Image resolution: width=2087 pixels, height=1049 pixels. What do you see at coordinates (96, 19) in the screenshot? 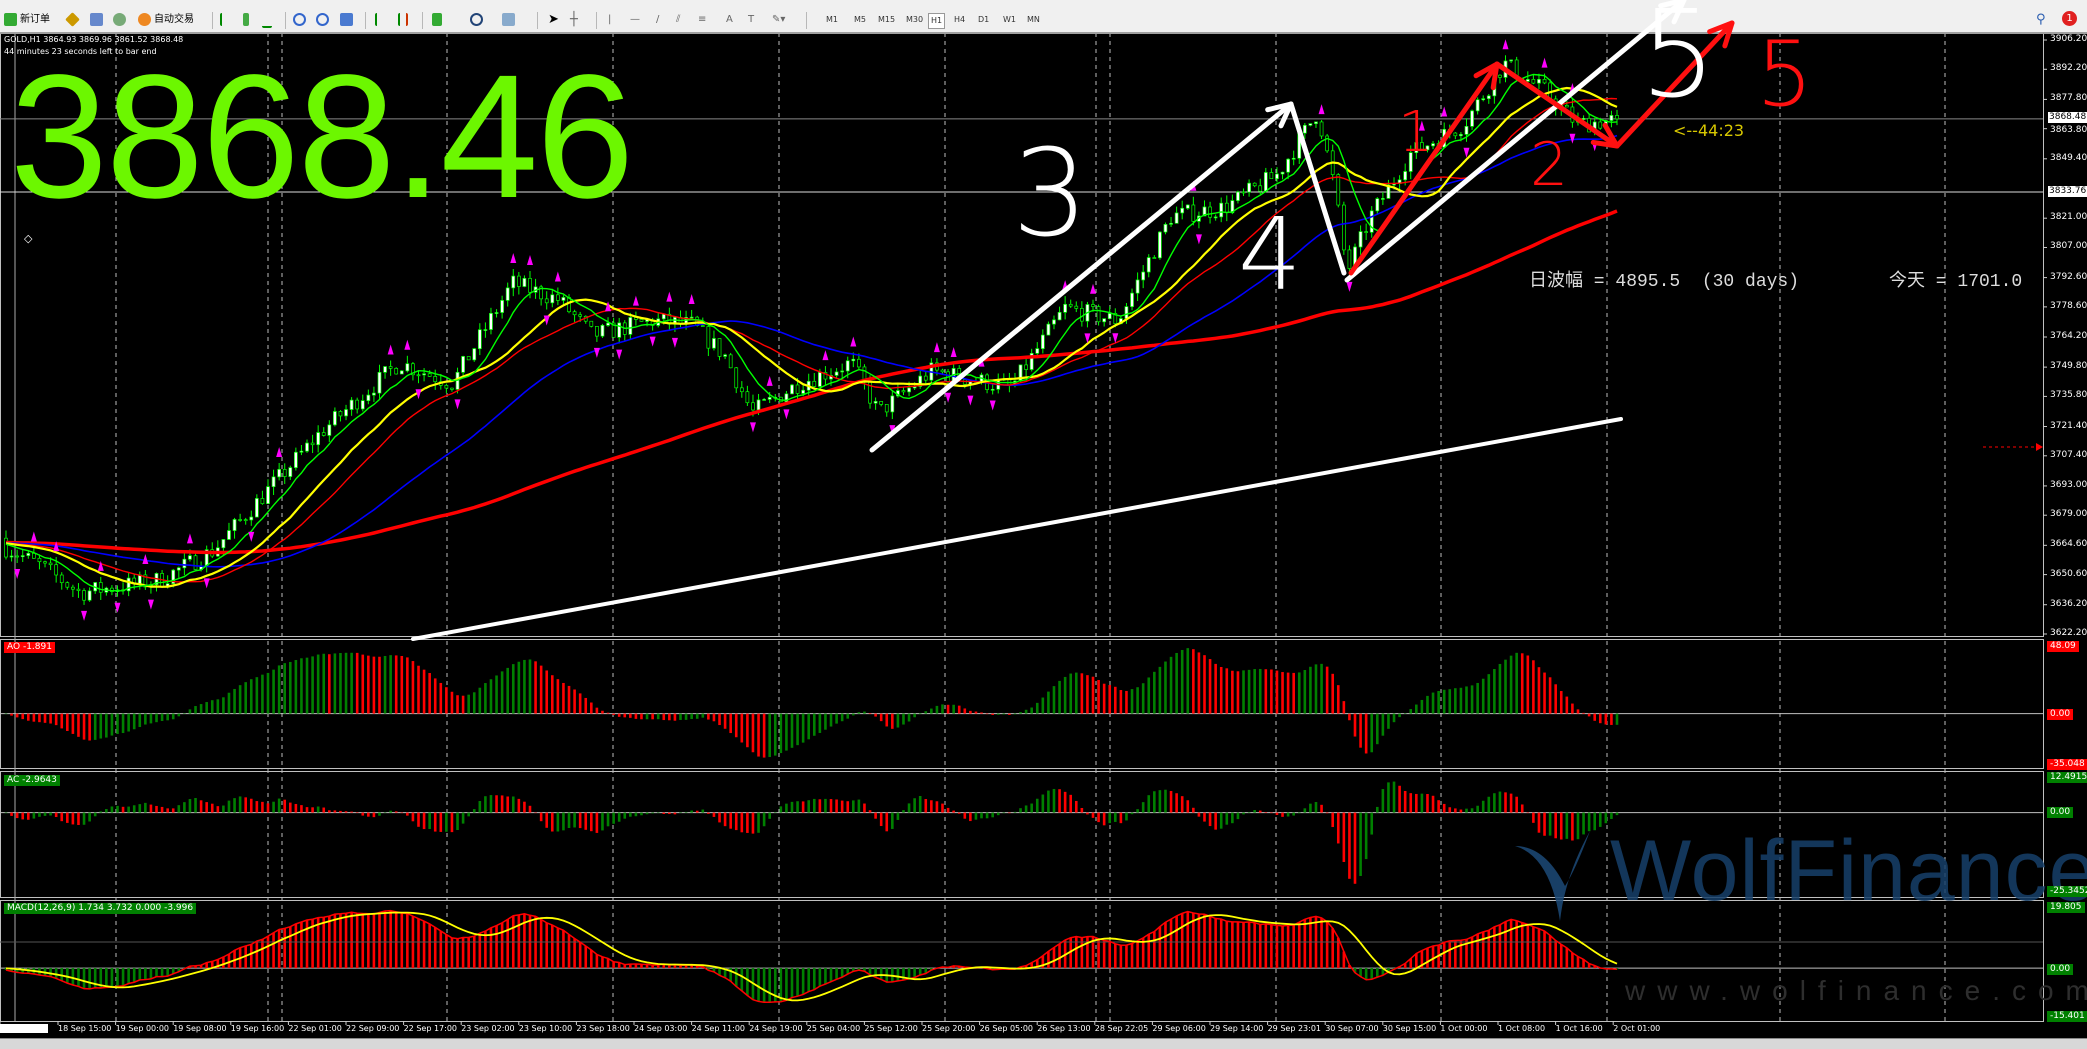
I see `navigator-icon` at bounding box center [96, 19].